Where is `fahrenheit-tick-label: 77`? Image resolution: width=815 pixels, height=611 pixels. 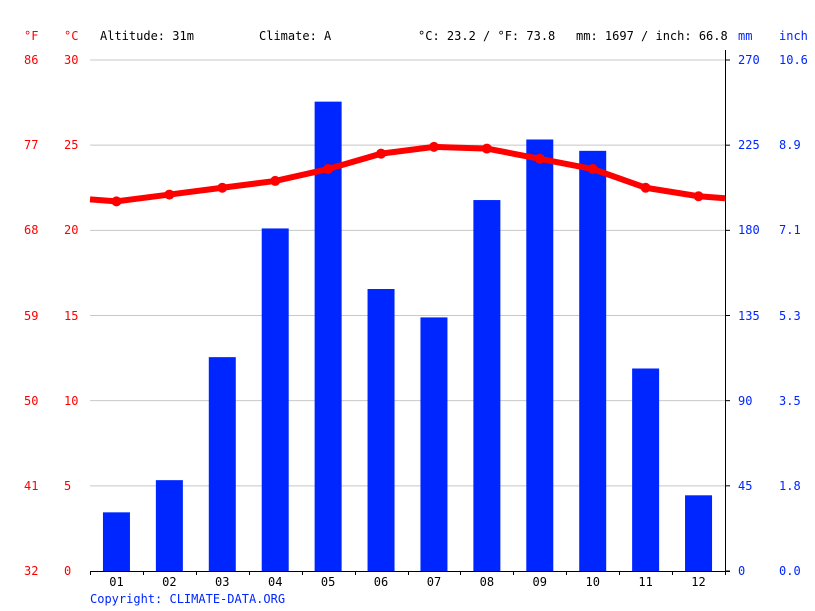
fahrenheit-tick-label: 77 is located at coordinates (31, 145).